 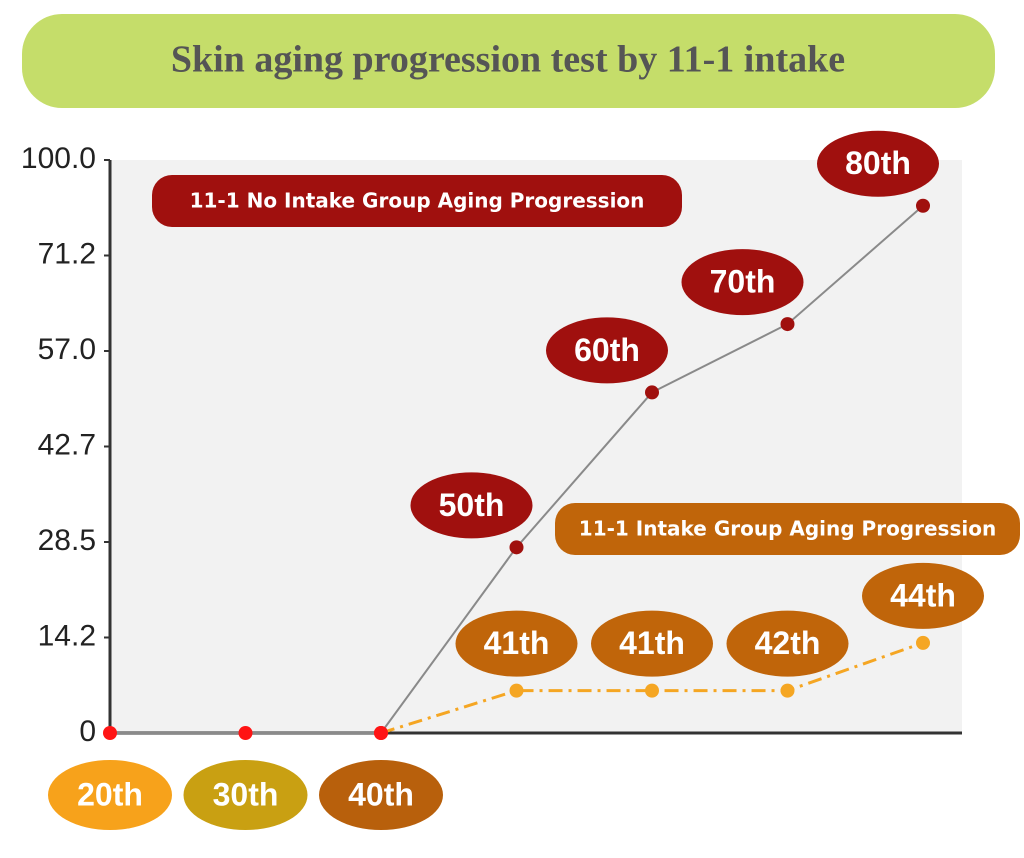 What do you see at coordinates (87, 731) in the screenshot?
I see `y-tick-label: 0` at bounding box center [87, 731].